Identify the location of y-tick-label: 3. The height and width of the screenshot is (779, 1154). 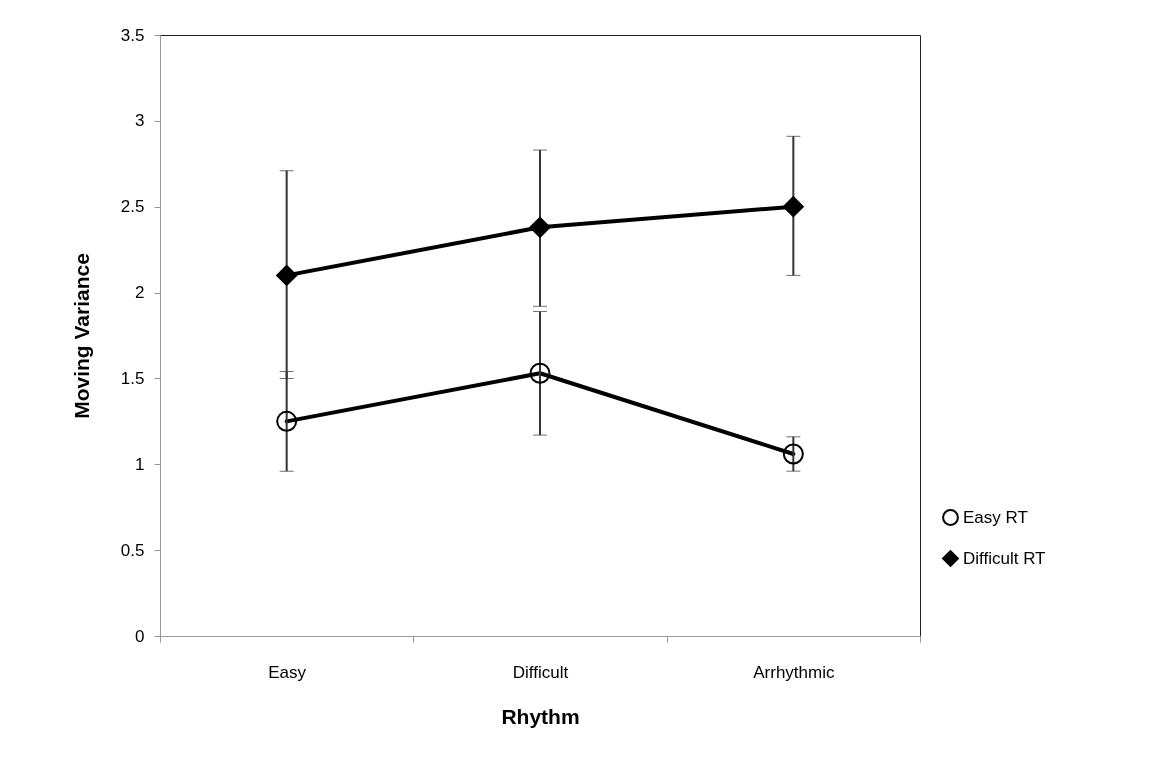
(140, 121).